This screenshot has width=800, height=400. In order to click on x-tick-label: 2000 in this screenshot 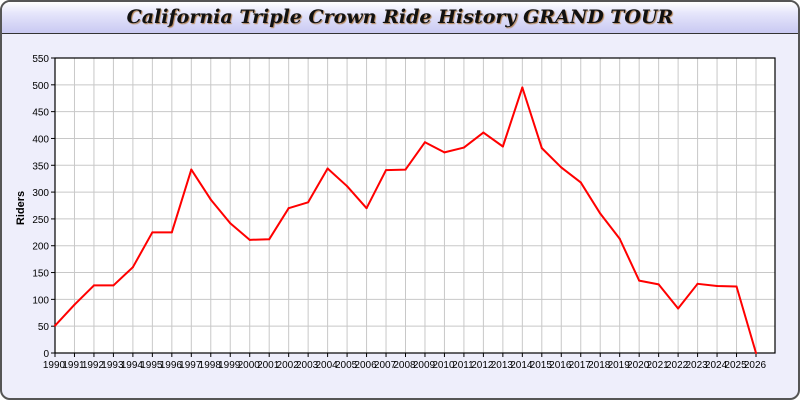, I will do `click(249, 365)`.